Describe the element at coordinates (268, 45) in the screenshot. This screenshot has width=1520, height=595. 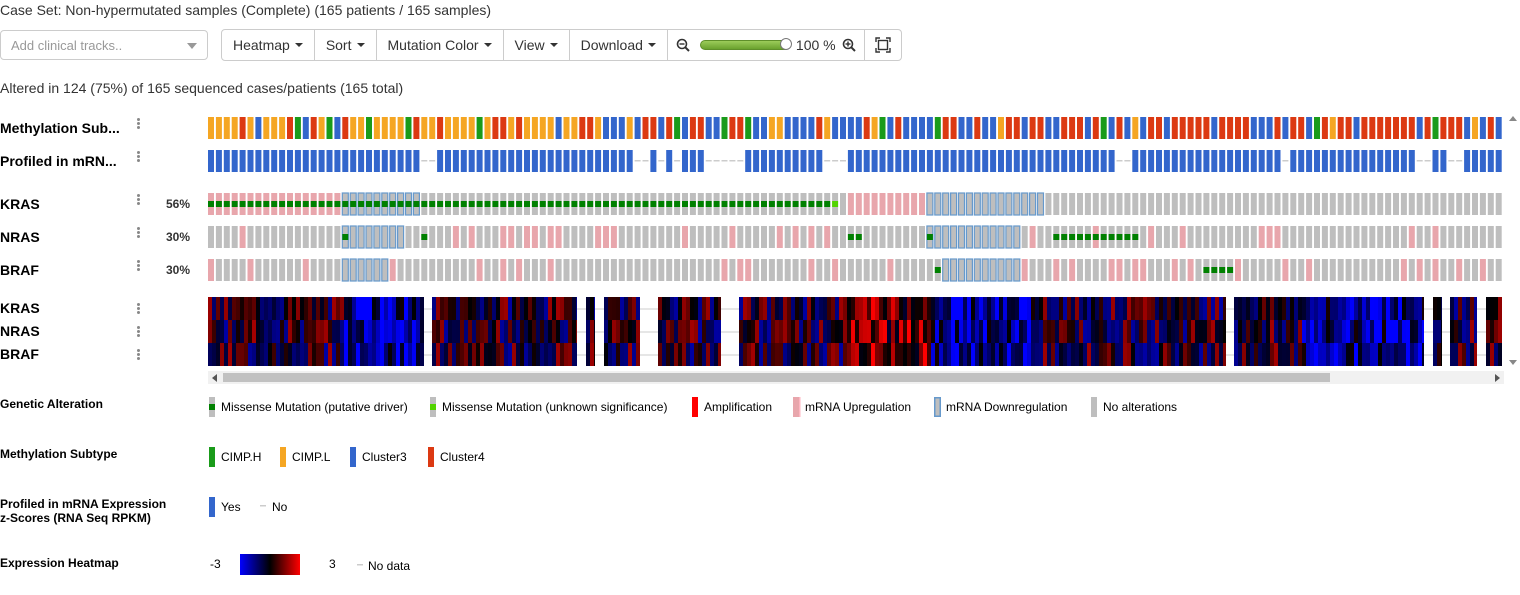
I see `heatmap-button: Heatmap` at that location.